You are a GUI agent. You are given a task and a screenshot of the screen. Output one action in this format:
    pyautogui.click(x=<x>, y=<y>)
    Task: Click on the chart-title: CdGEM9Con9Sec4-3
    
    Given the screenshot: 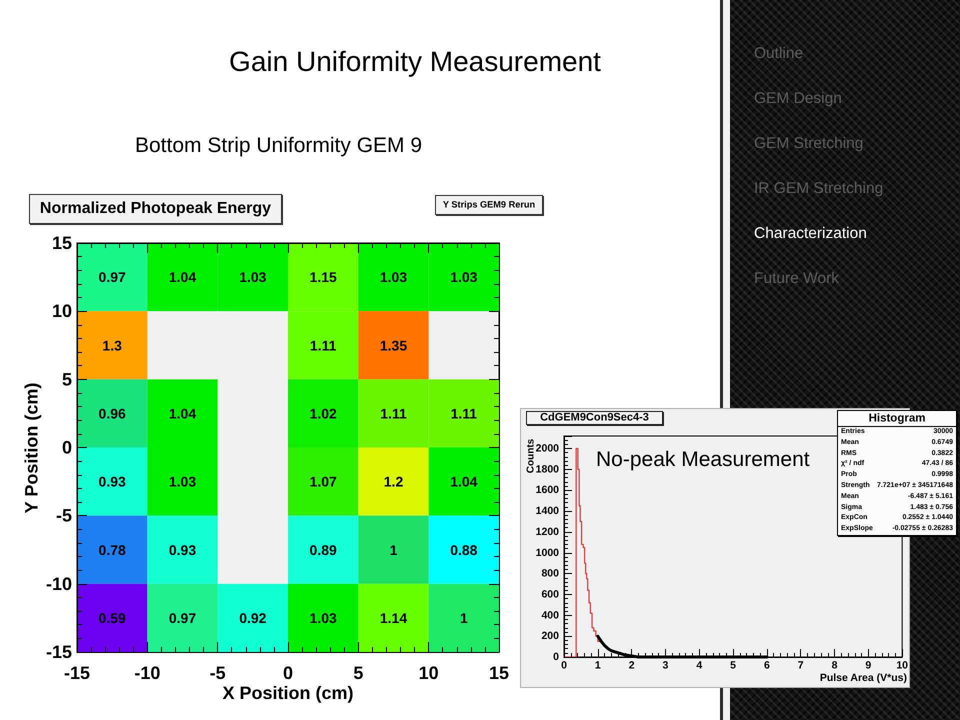 What is the action you would take?
    pyautogui.click(x=594, y=418)
    